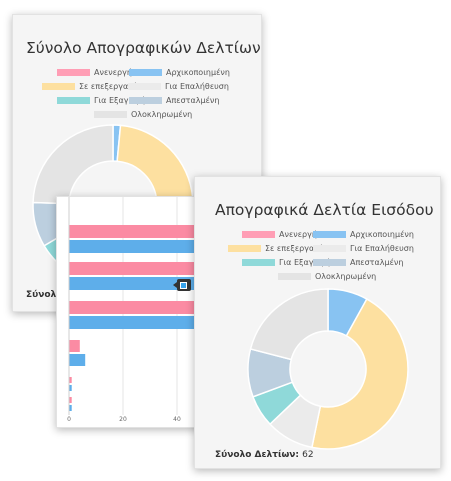 Image resolution: width=451 pixels, height=481 pixels. Describe the element at coordinates (177, 419) in the screenshot. I see `x-tick-label: 40` at that location.